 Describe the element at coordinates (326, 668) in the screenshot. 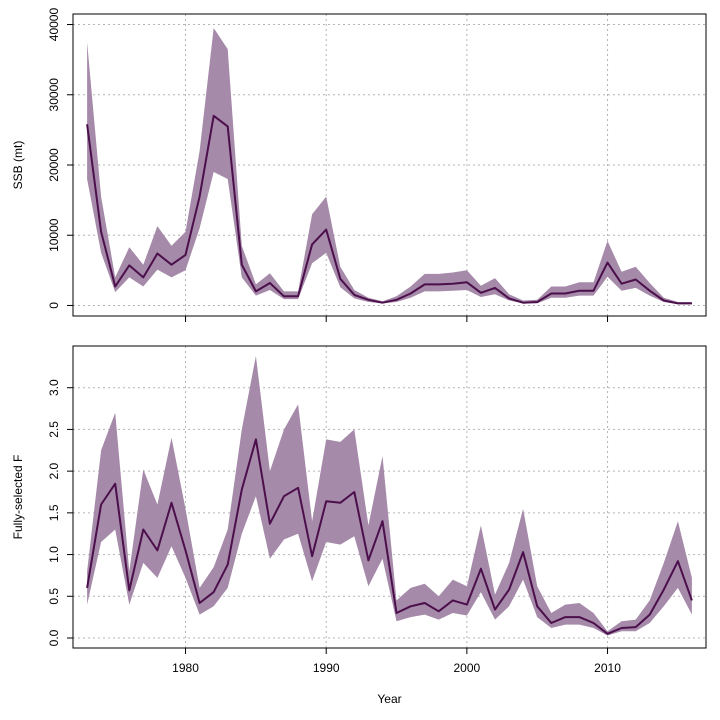

I see `f-x-tick-label: 1990` at that location.